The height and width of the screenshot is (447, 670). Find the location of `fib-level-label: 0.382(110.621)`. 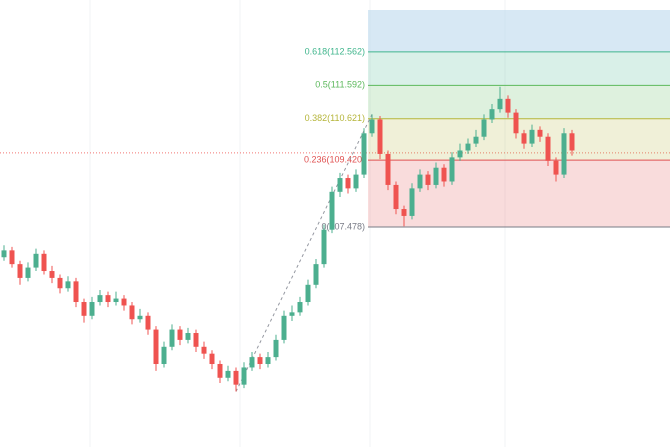

fib-level-label: 0.382(110.621) is located at coordinates (335, 118).